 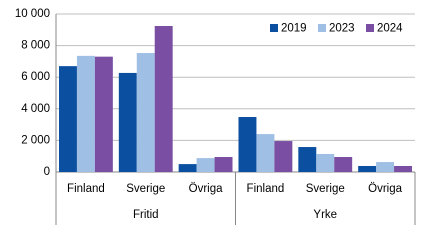 What do you see at coordinates (32, 14) in the screenshot?
I see `y-tick-label: 10 000` at bounding box center [32, 14].